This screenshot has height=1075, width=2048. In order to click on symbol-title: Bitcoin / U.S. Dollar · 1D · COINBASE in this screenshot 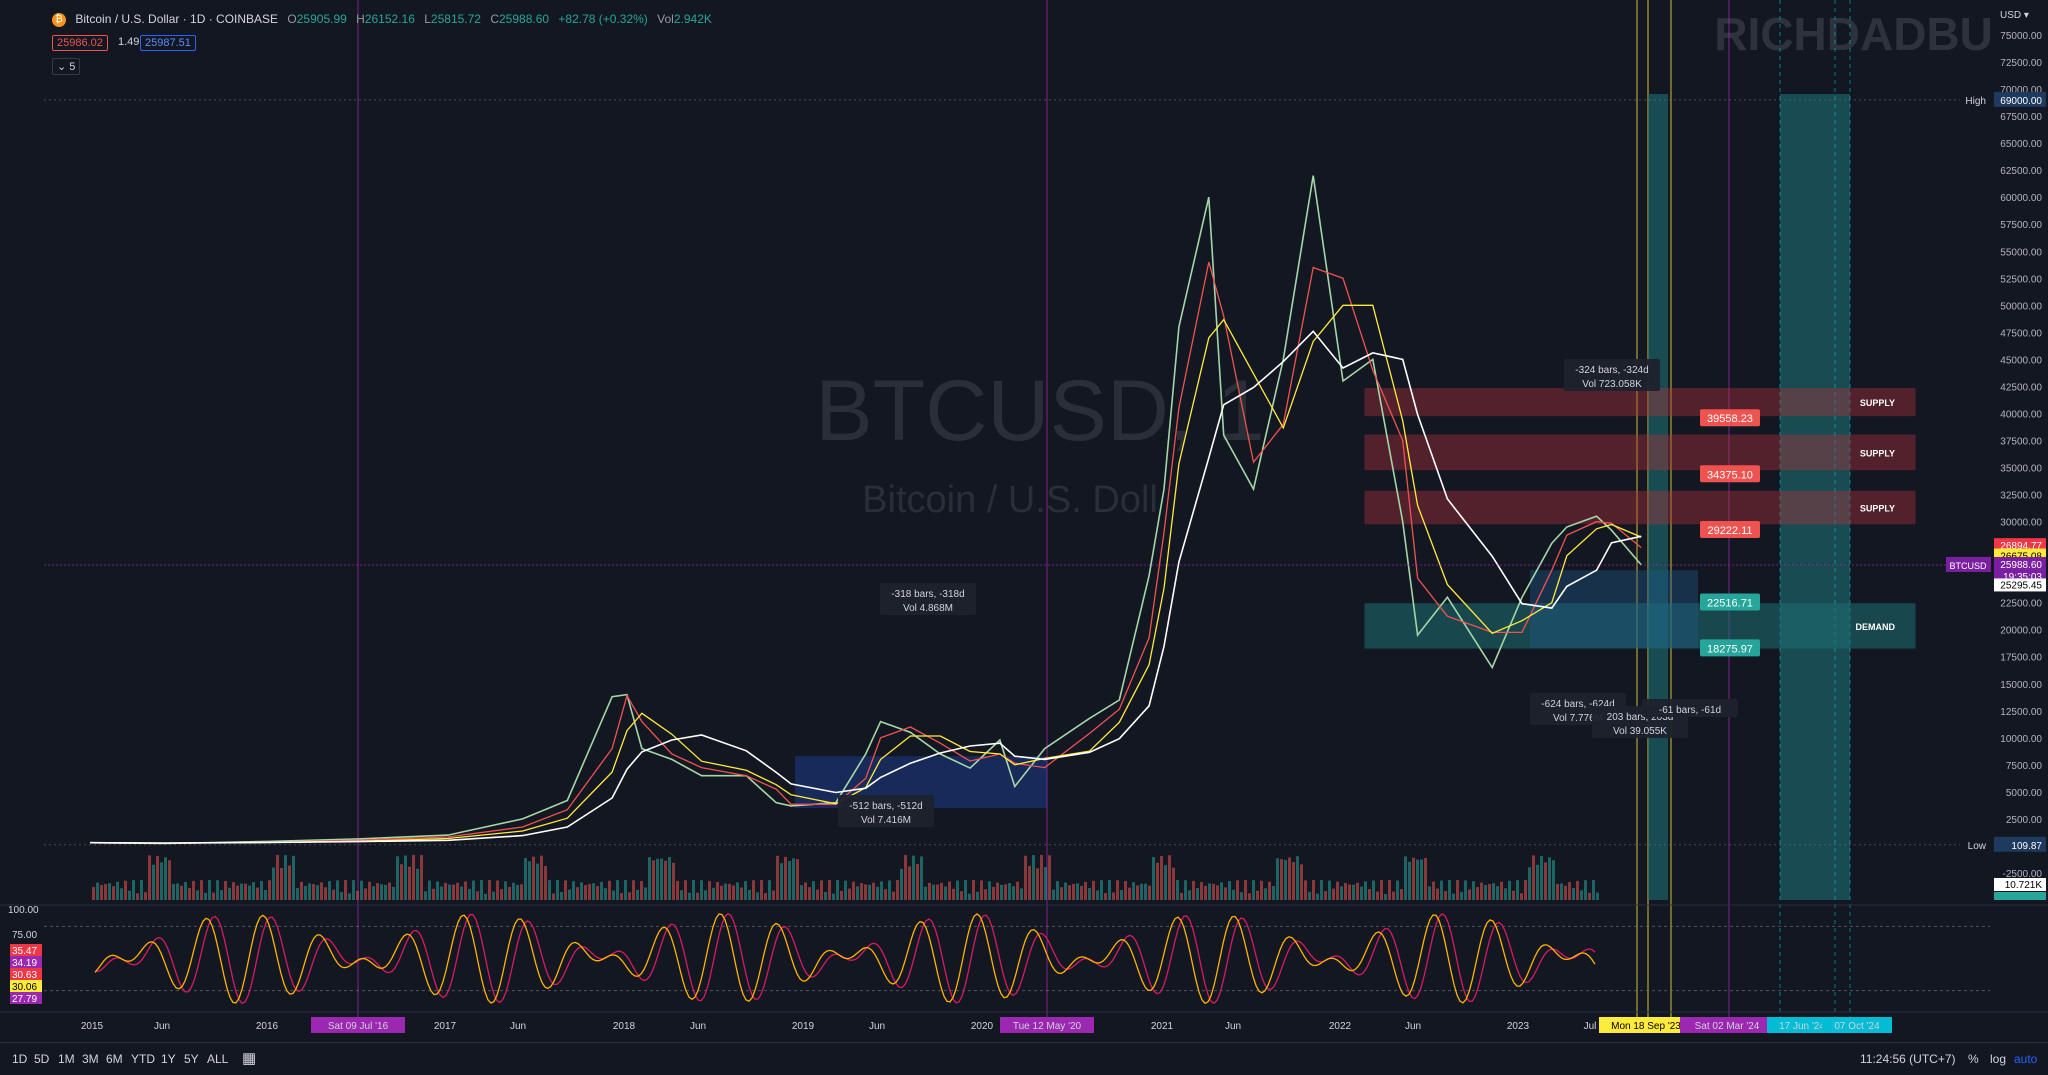, I will do `click(177, 19)`.